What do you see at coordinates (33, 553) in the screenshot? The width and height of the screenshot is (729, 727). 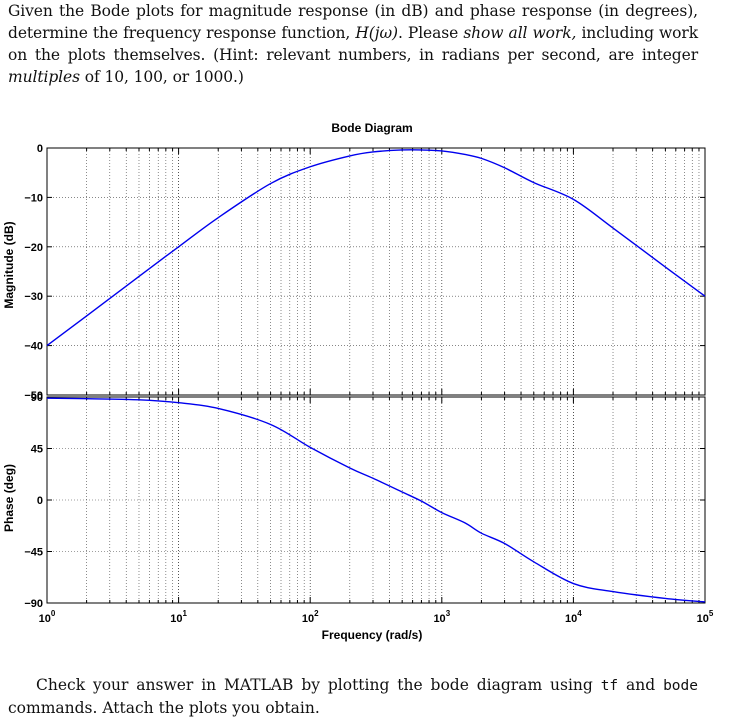 I see `phase-y-tick-label: −45` at bounding box center [33, 553].